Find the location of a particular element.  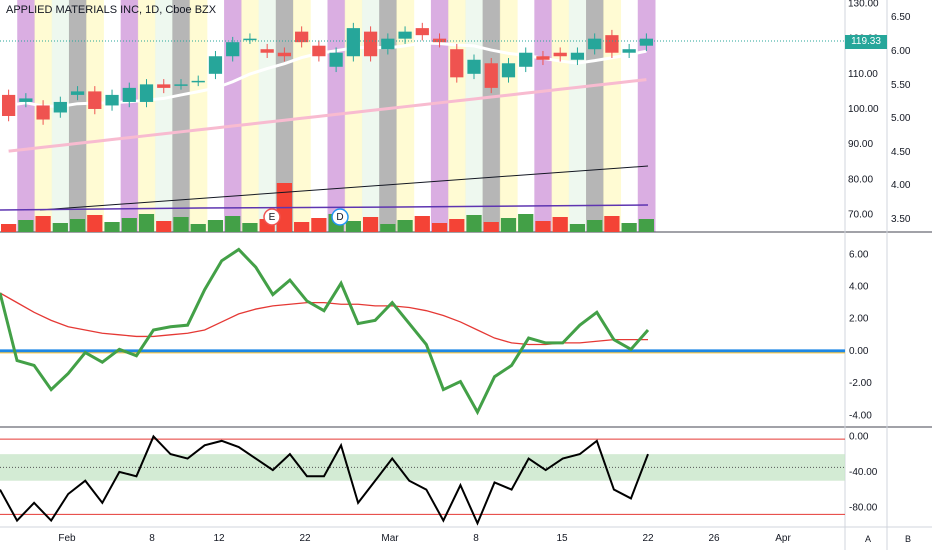

oscillator-axis-label: -2.00 is located at coordinates (860, 383).